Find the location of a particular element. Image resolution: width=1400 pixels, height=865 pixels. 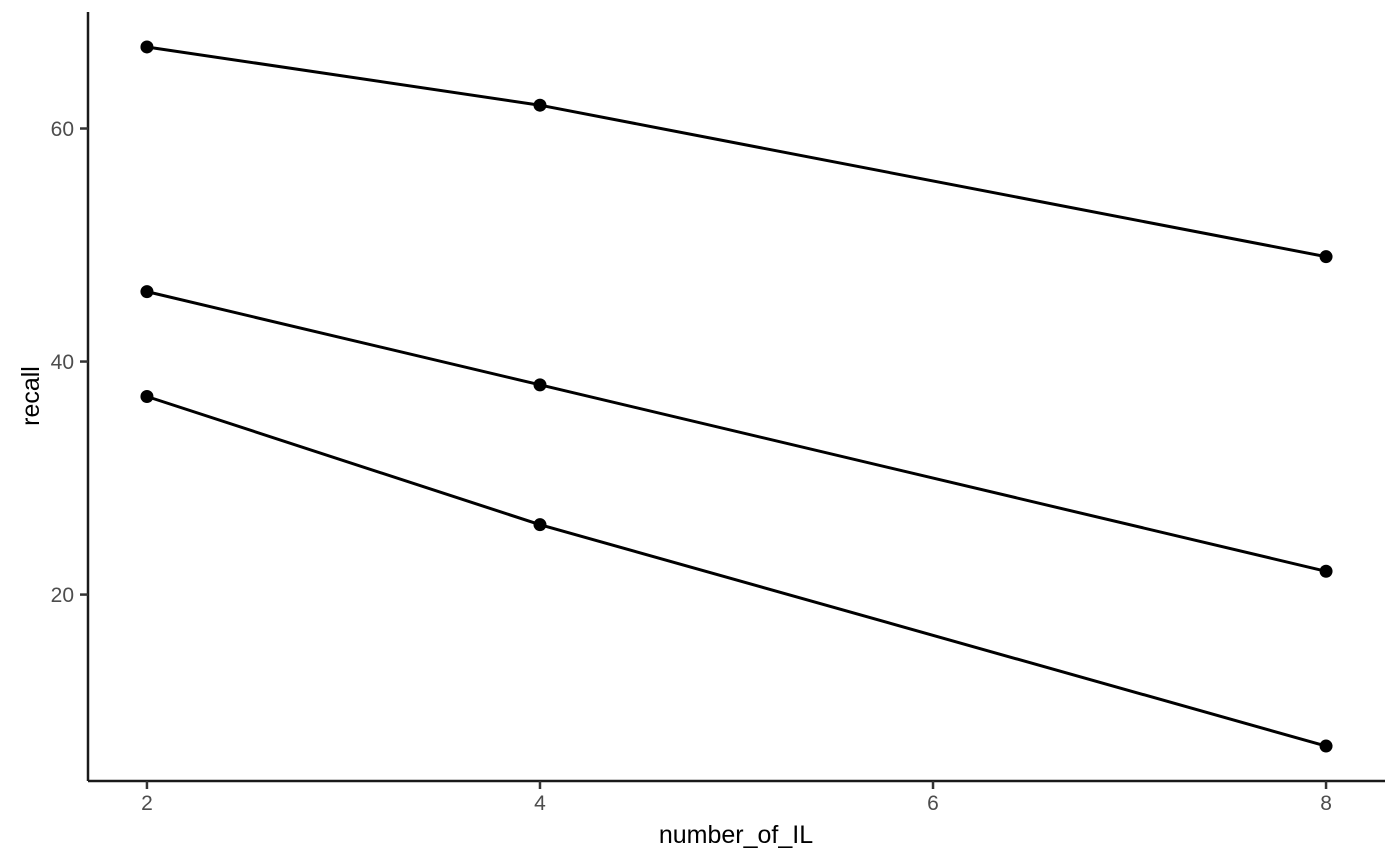

y-tick-label: 40 is located at coordinates (62, 362).